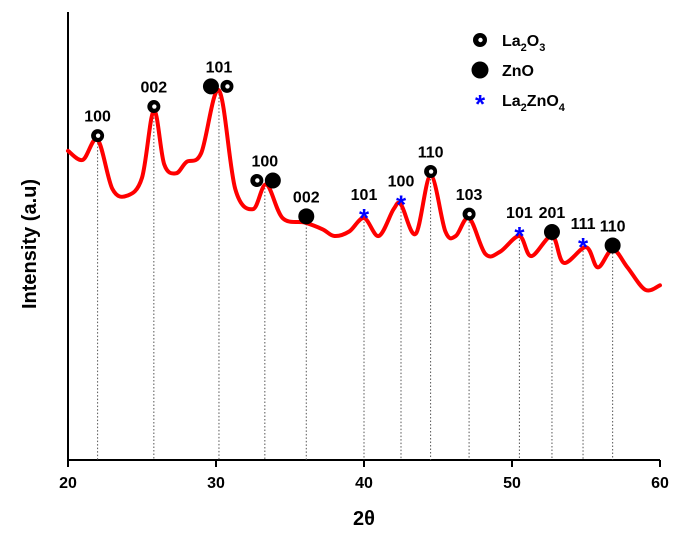  Describe the element at coordinates (512, 483) in the screenshot. I see `x-tick-label: 50` at that location.